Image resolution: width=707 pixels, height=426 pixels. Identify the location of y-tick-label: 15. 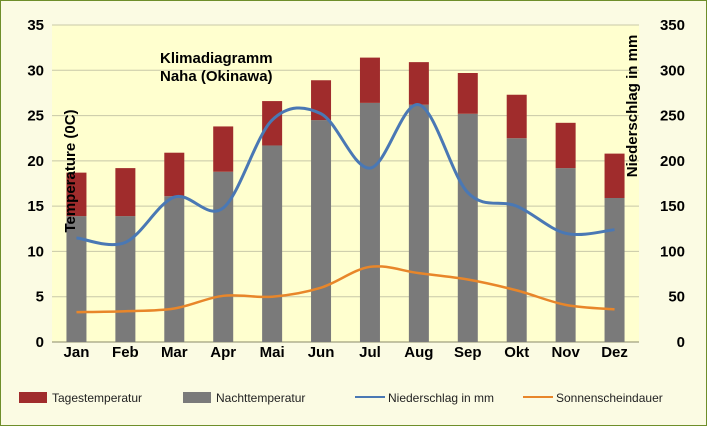
(35, 206).